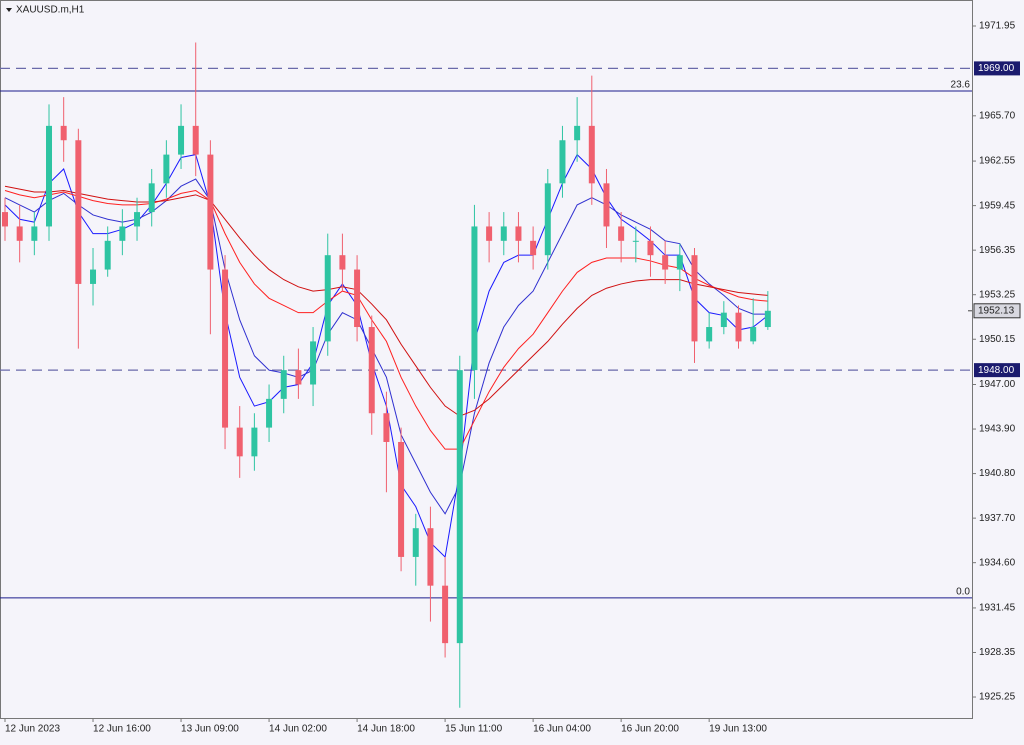 This screenshot has height=745, width=1024. Describe the element at coordinates (738, 729) in the screenshot. I see `x-tick-label: 19 Jun 13:00` at that location.